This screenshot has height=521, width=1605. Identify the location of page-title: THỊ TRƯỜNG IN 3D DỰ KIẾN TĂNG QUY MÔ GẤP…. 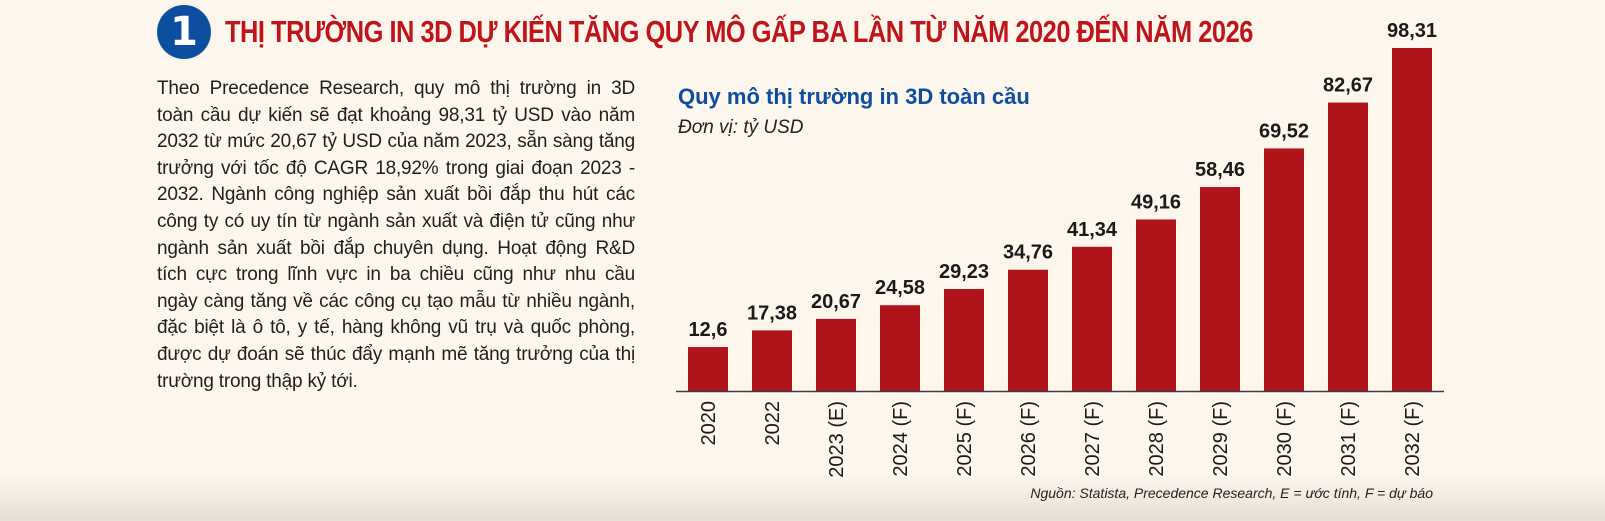
(739, 31).